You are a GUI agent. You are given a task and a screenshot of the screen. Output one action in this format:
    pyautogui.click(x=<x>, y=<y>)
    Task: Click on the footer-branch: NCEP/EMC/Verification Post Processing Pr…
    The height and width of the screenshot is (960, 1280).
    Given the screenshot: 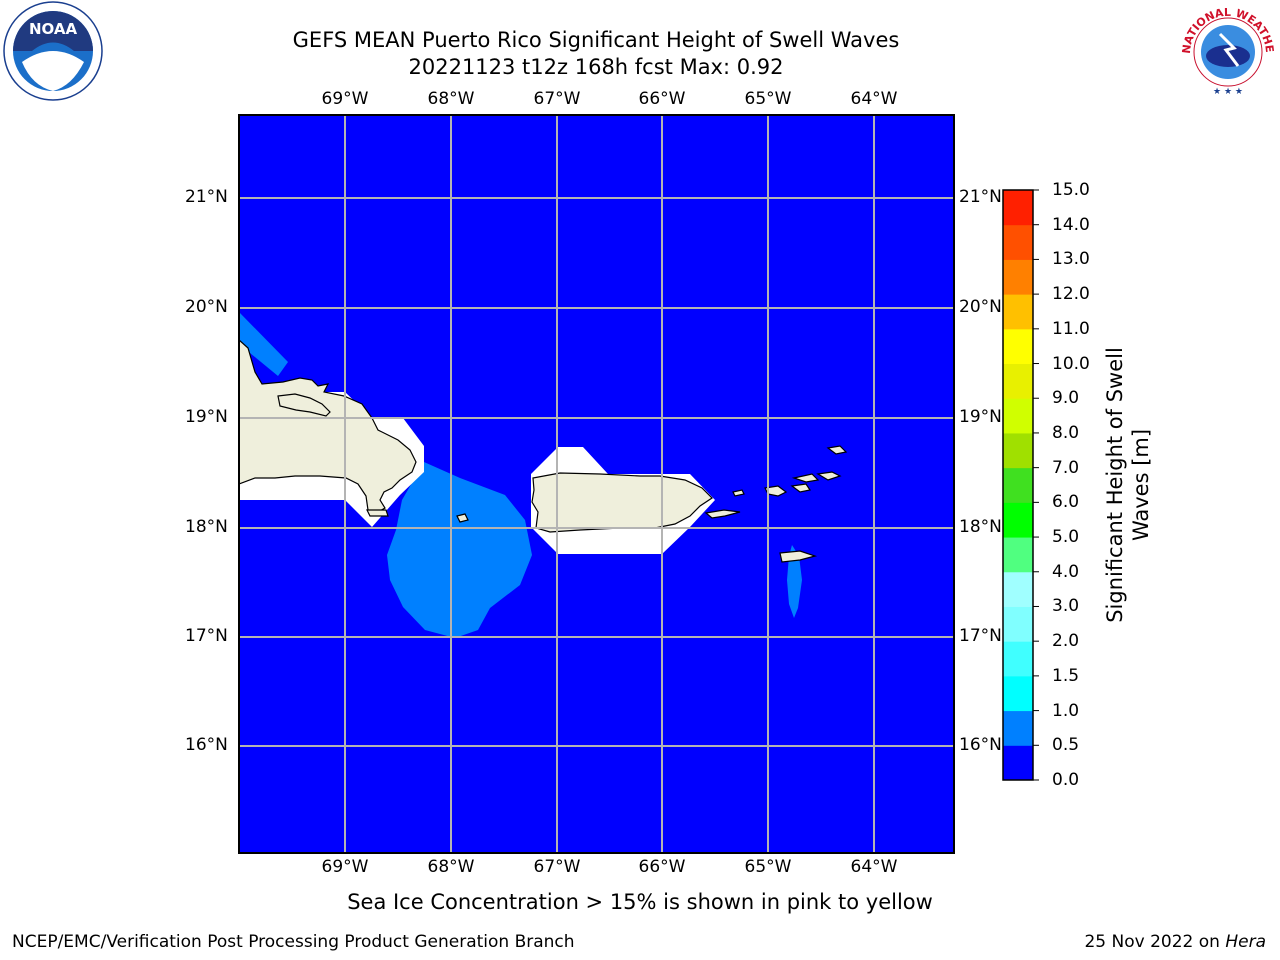 What is the action you would take?
    pyautogui.click(x=293, y=942)
    